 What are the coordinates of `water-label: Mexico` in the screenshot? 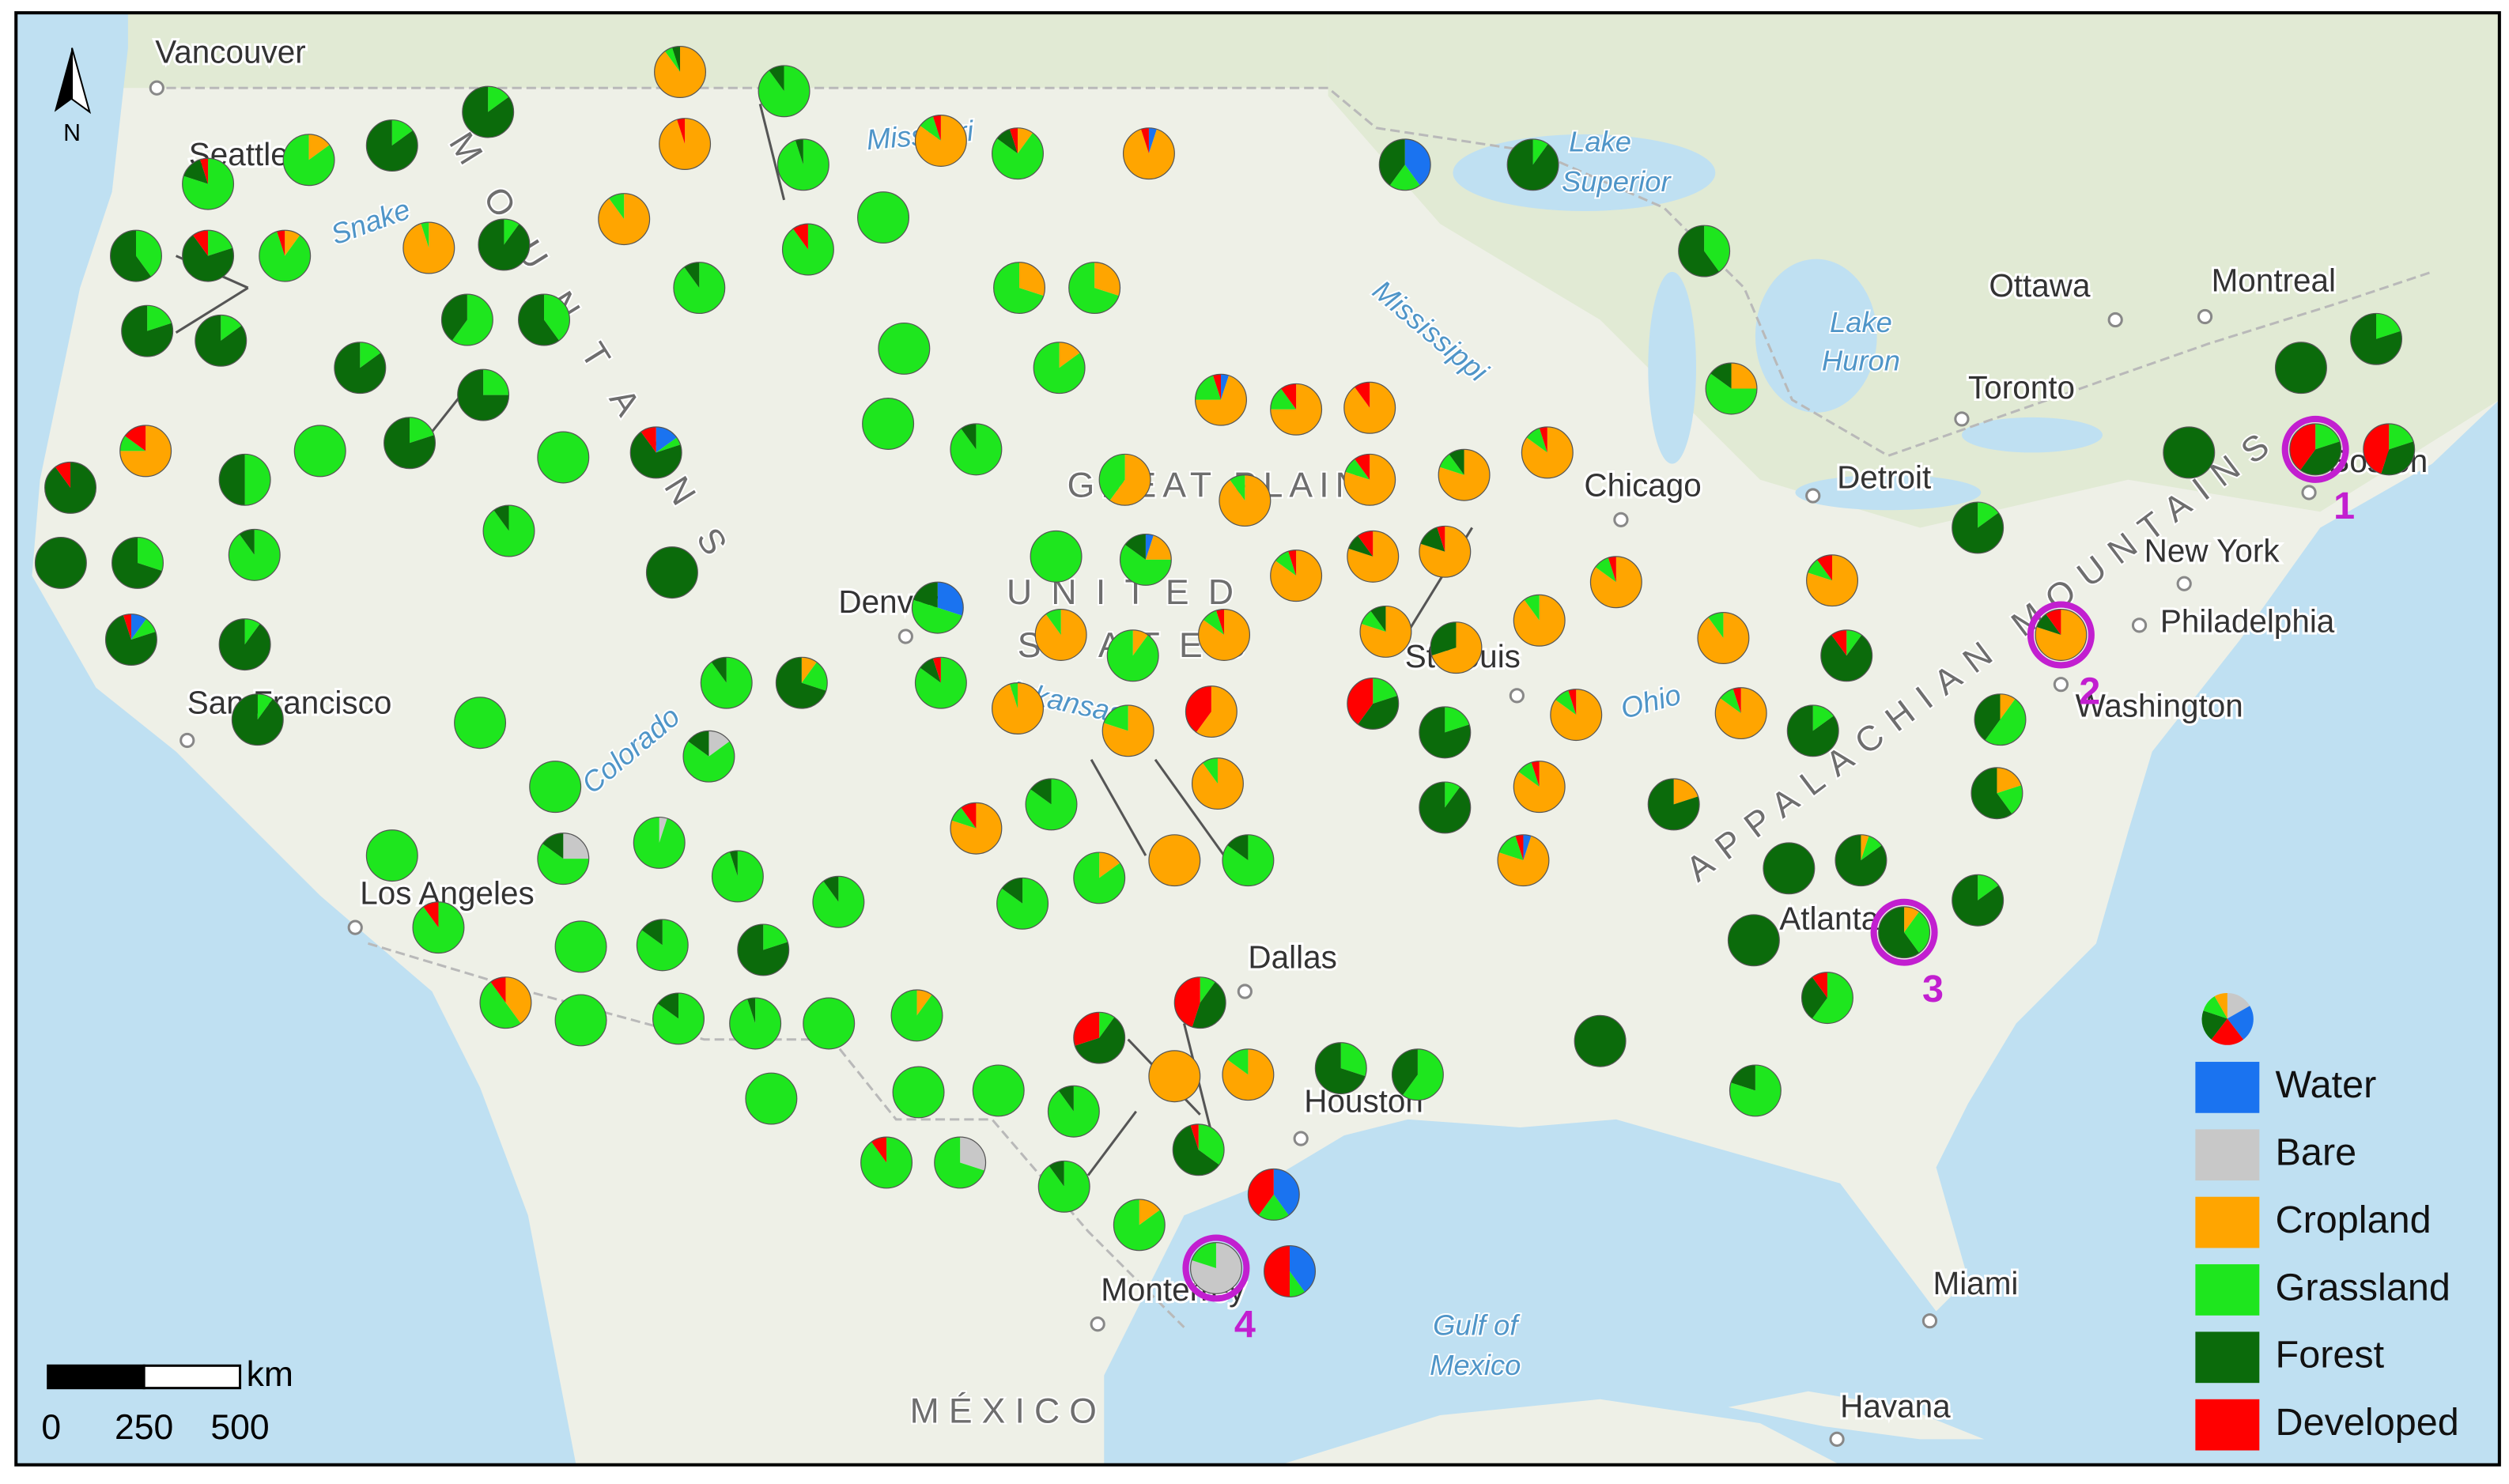 It's located at (1476, 1365).